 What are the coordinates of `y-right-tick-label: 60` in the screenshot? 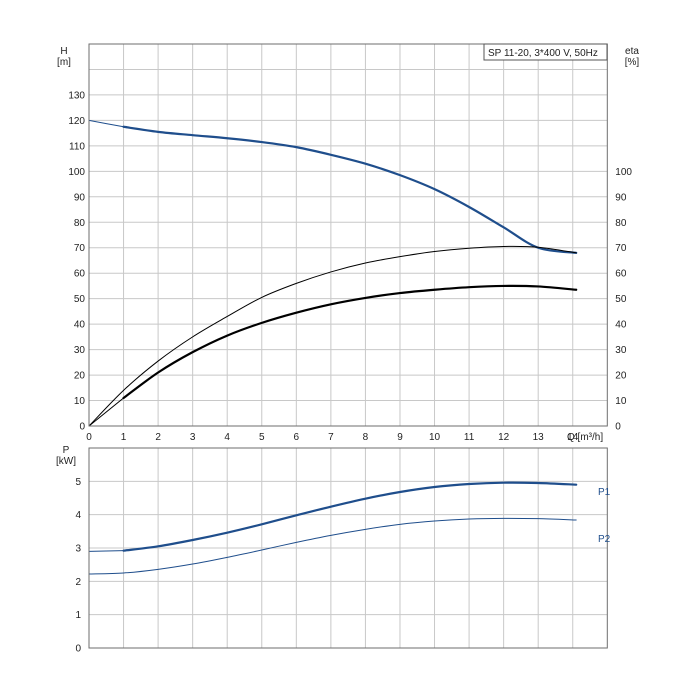 It's located at (621, 274).